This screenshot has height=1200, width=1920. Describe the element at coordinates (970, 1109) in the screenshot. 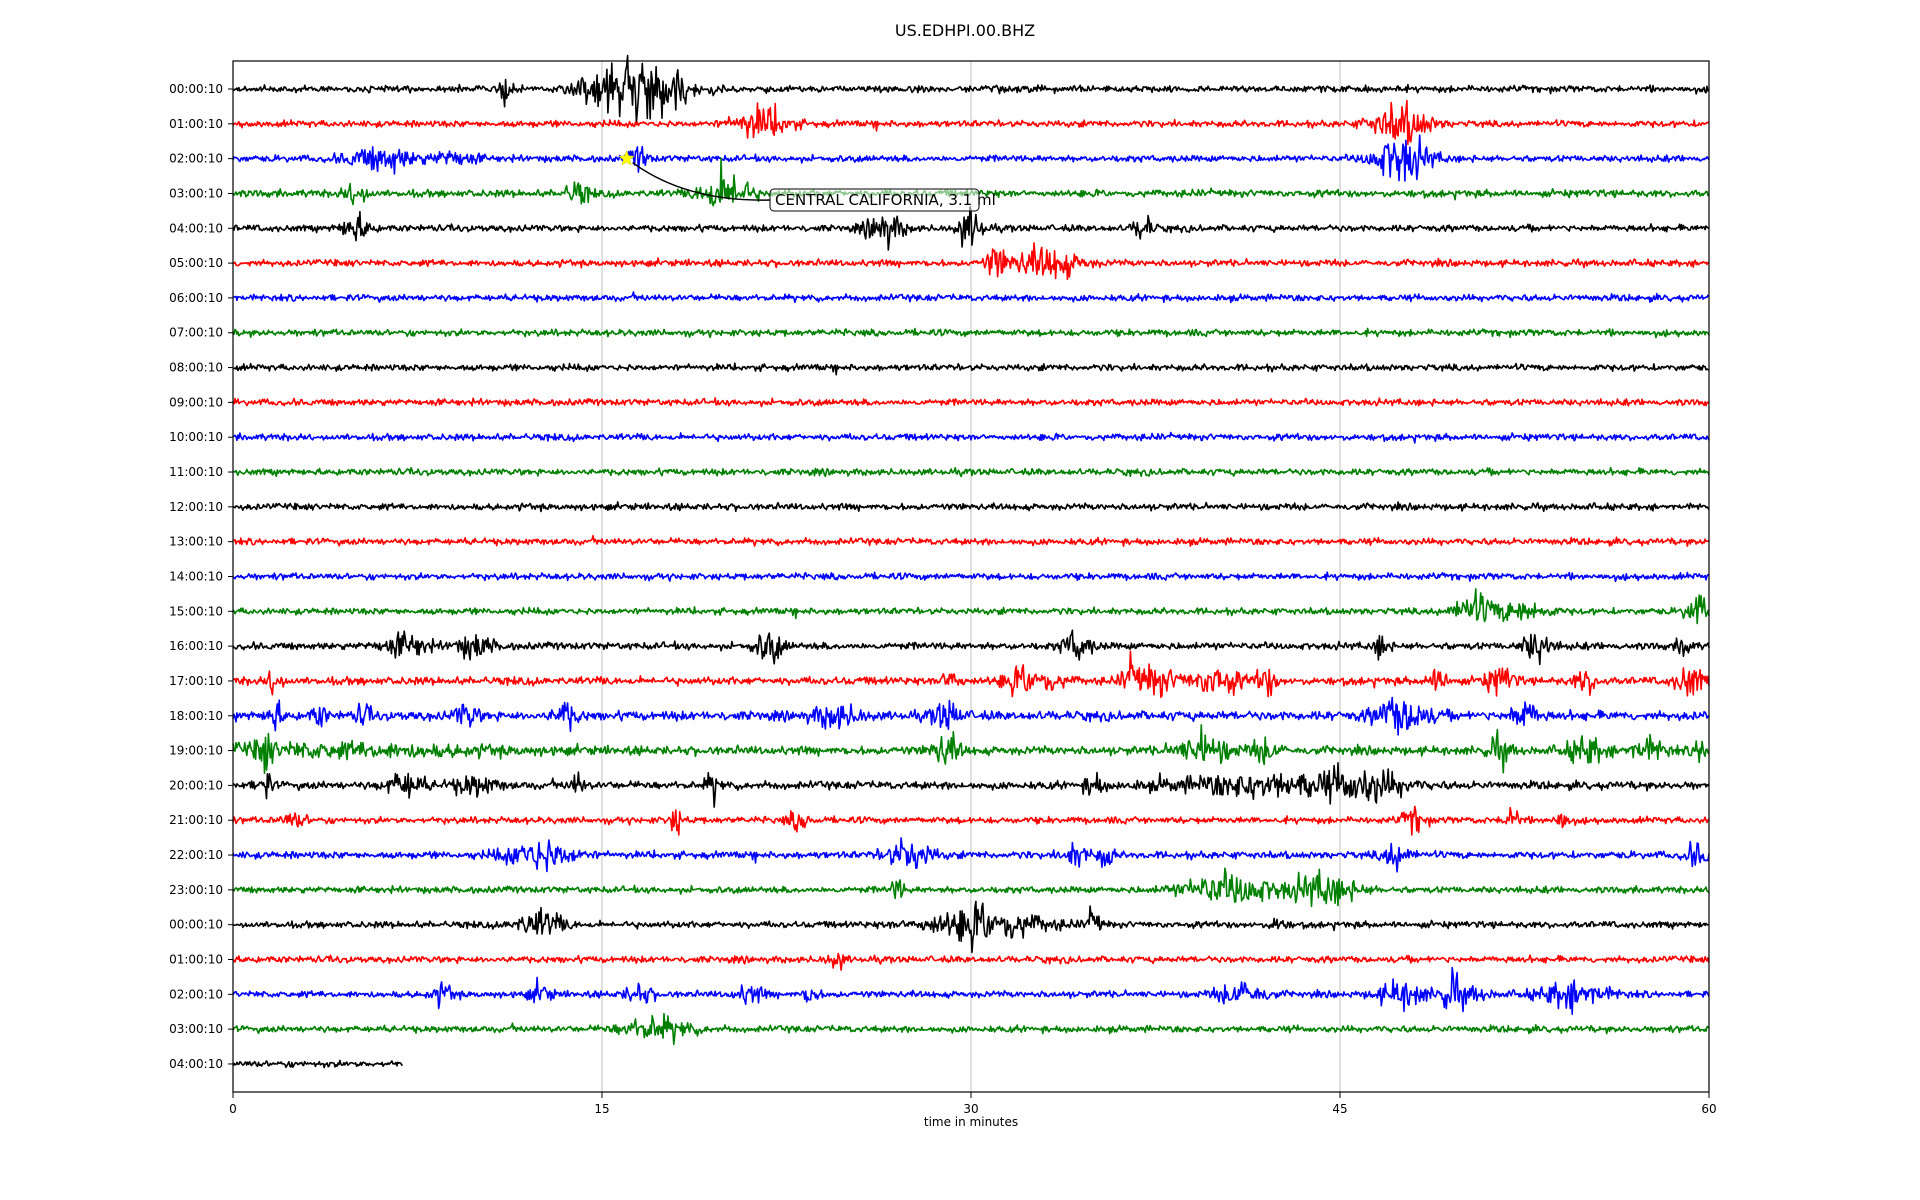

I see `x-tick-label: 30` at that location.